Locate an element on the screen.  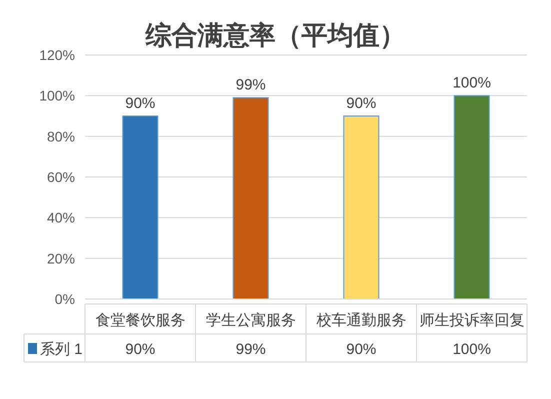
y-tick-label: 100% is located at coordinates (57, 96).